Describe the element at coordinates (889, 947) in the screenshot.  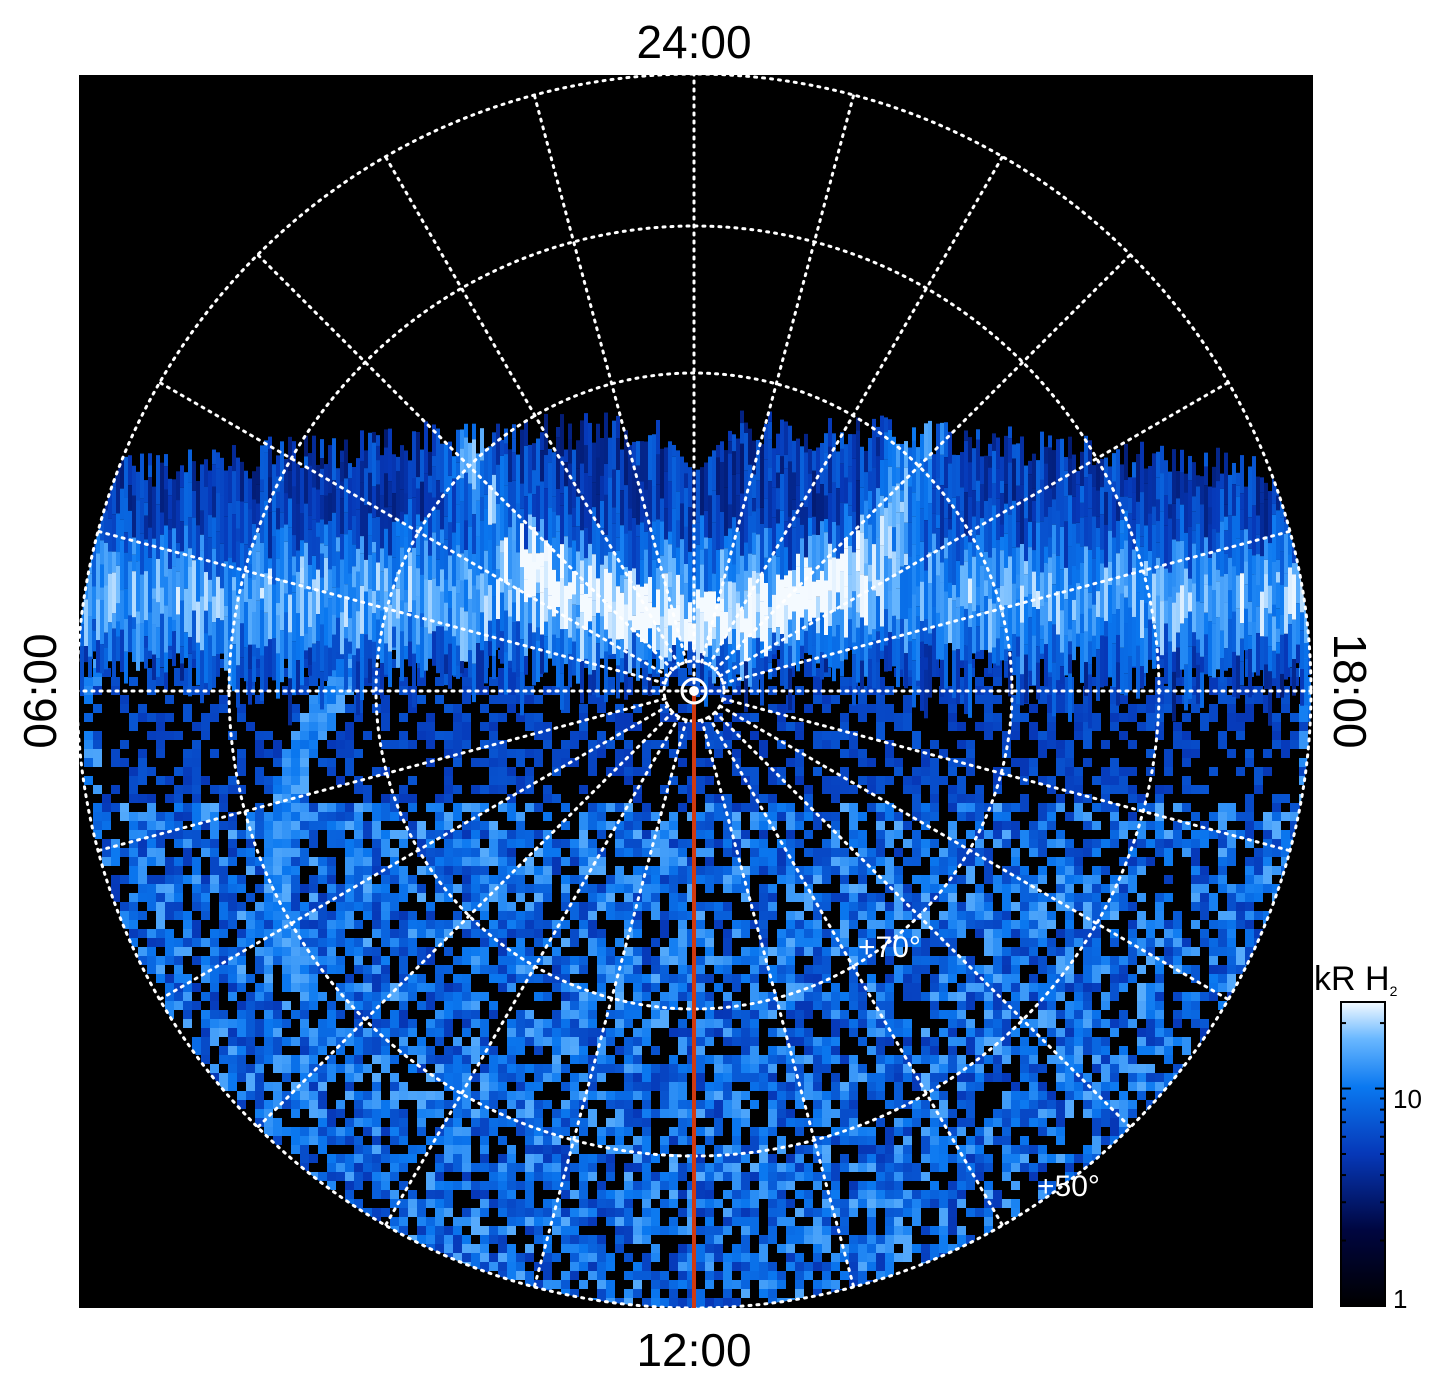
I see `latitude-label-70: +70°` at that location.